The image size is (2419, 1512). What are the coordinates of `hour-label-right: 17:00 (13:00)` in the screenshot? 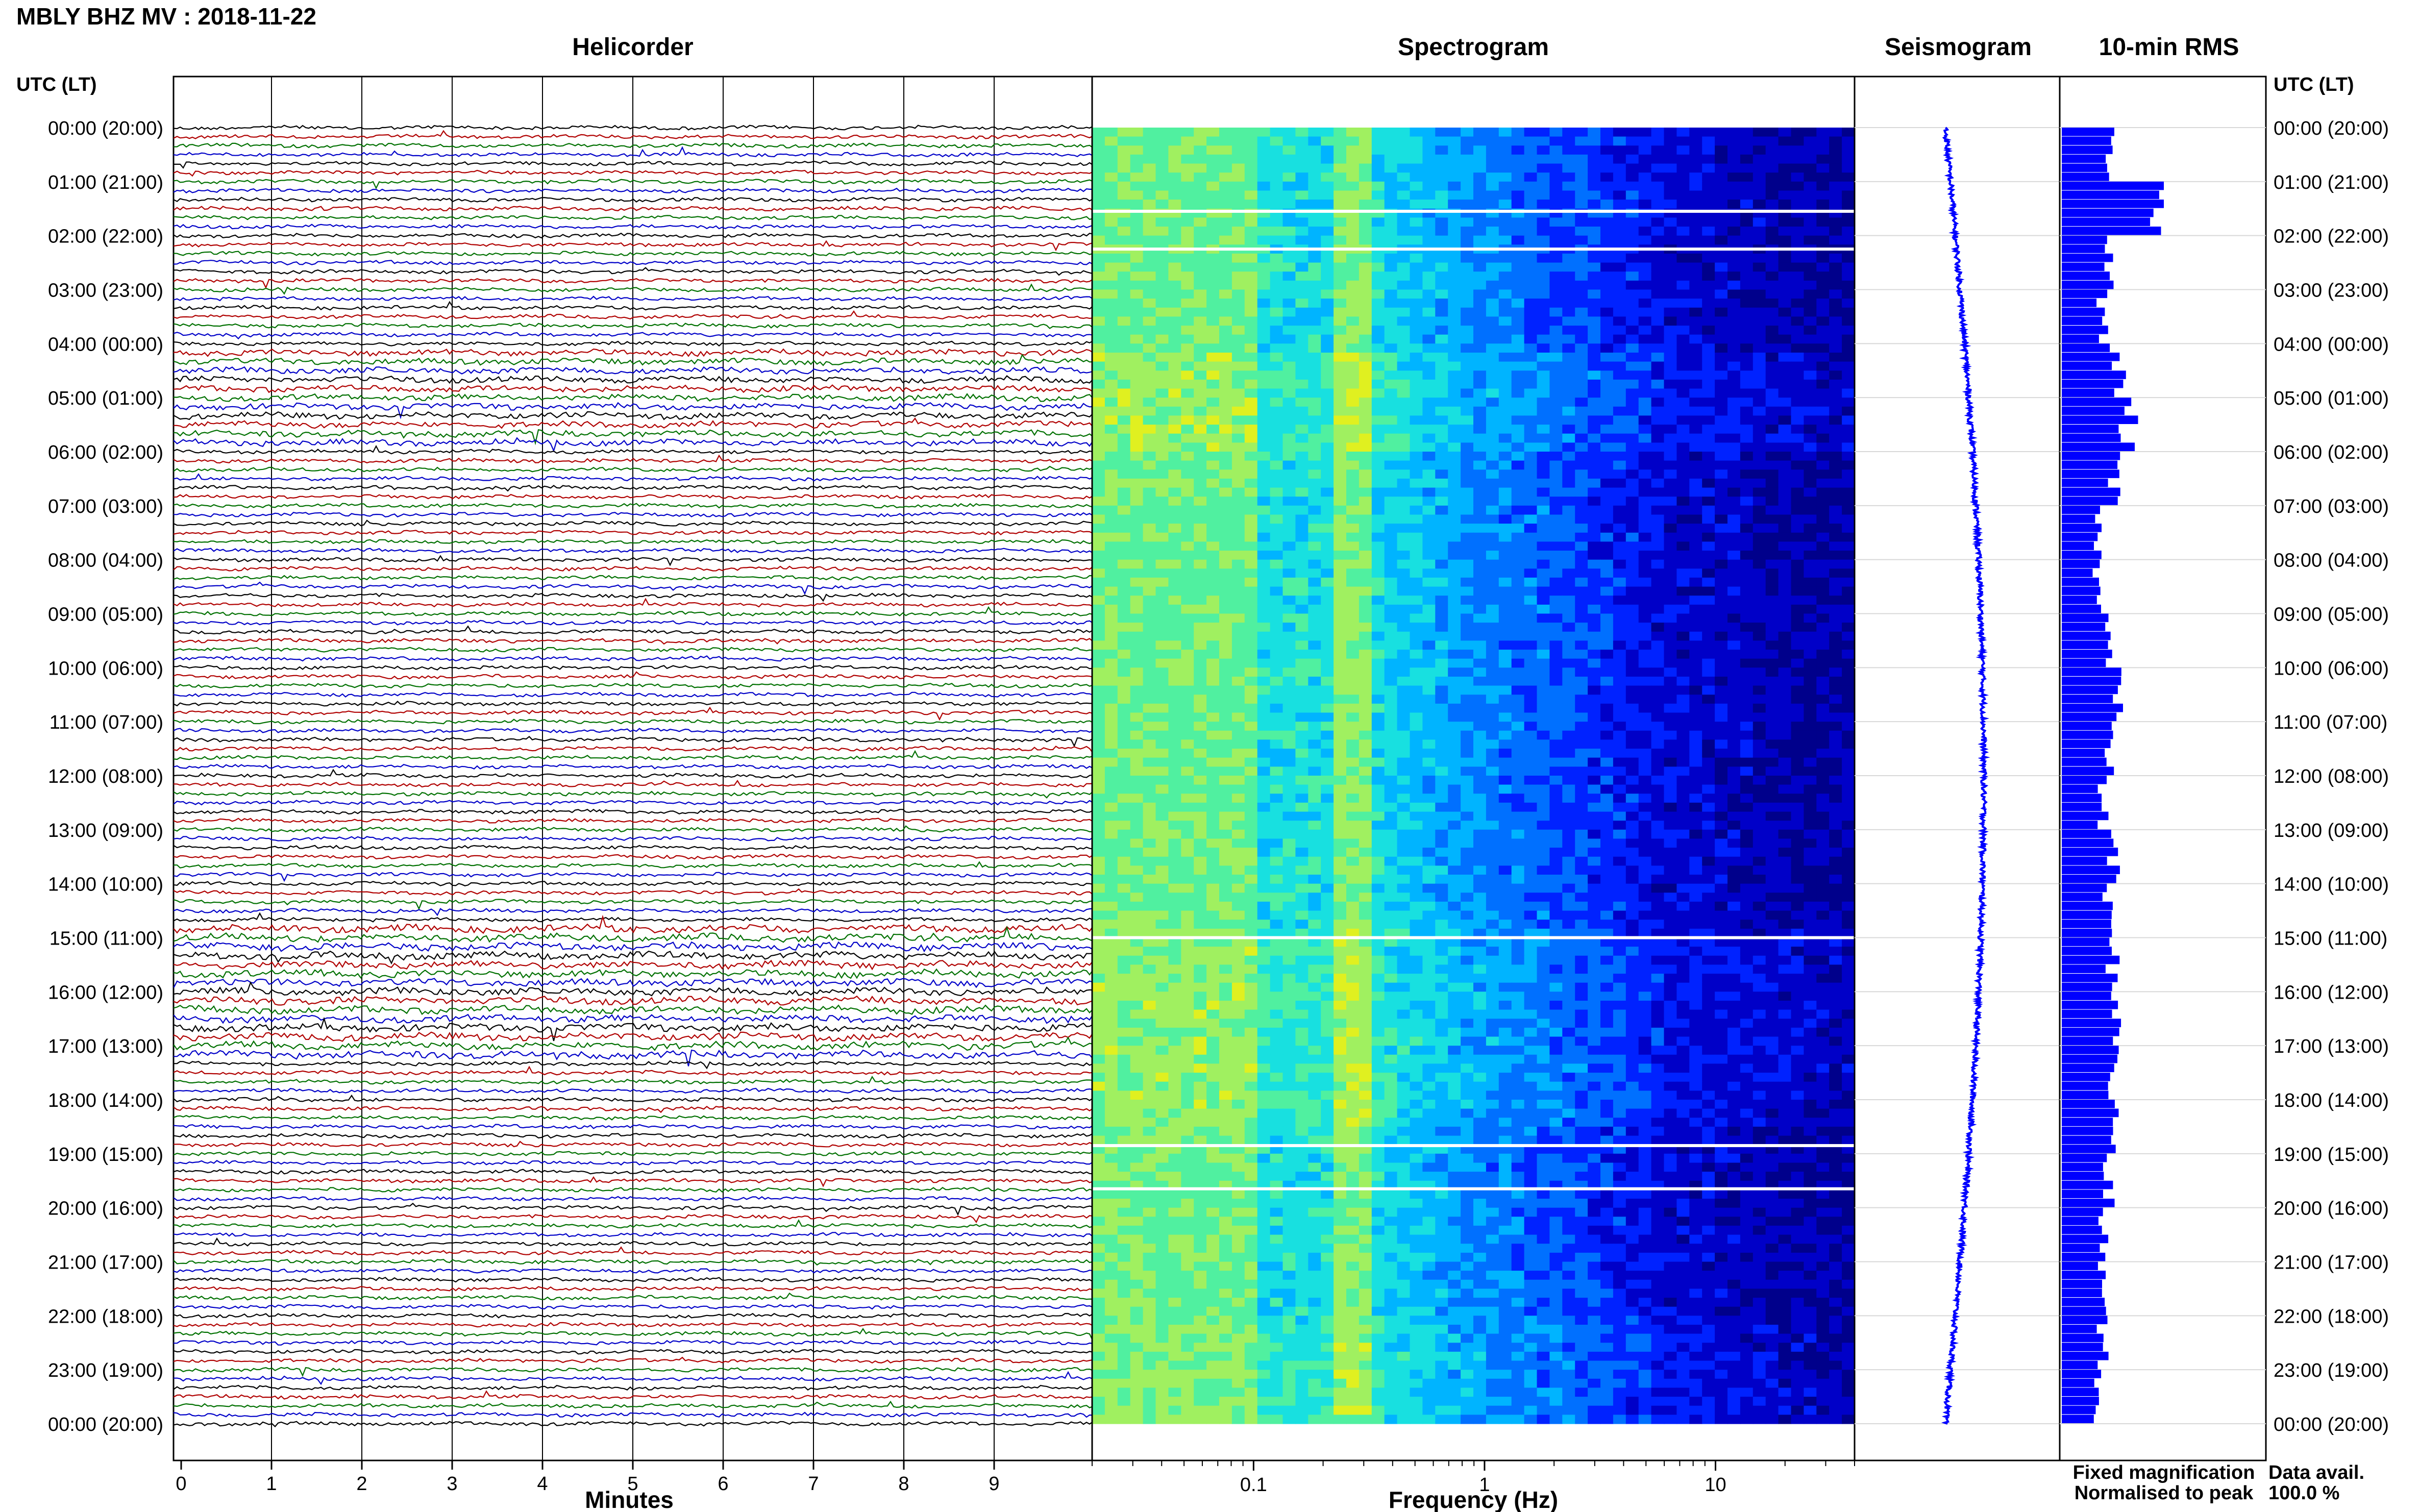 It's located at (2331, 1046).